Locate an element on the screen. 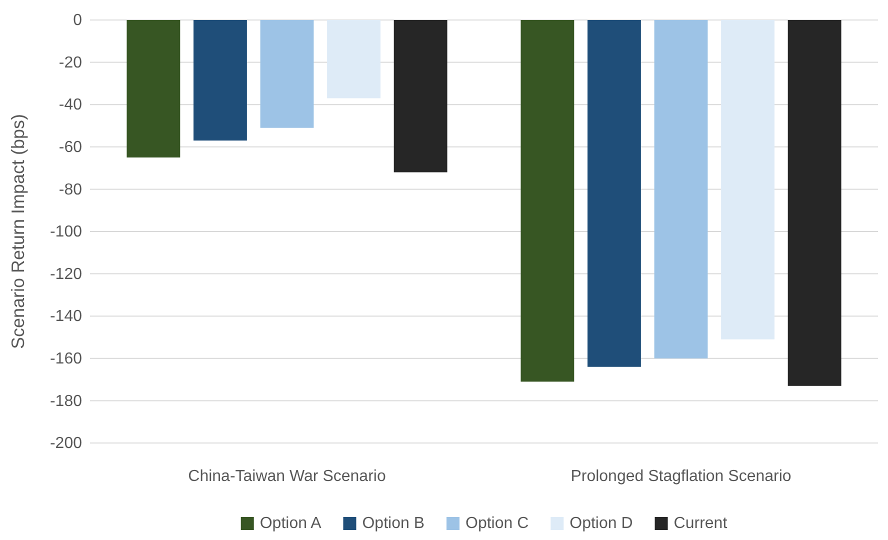 This screenshot has width=888, height=540. y-tick-label: -140 is located at coordinates (66, 317).